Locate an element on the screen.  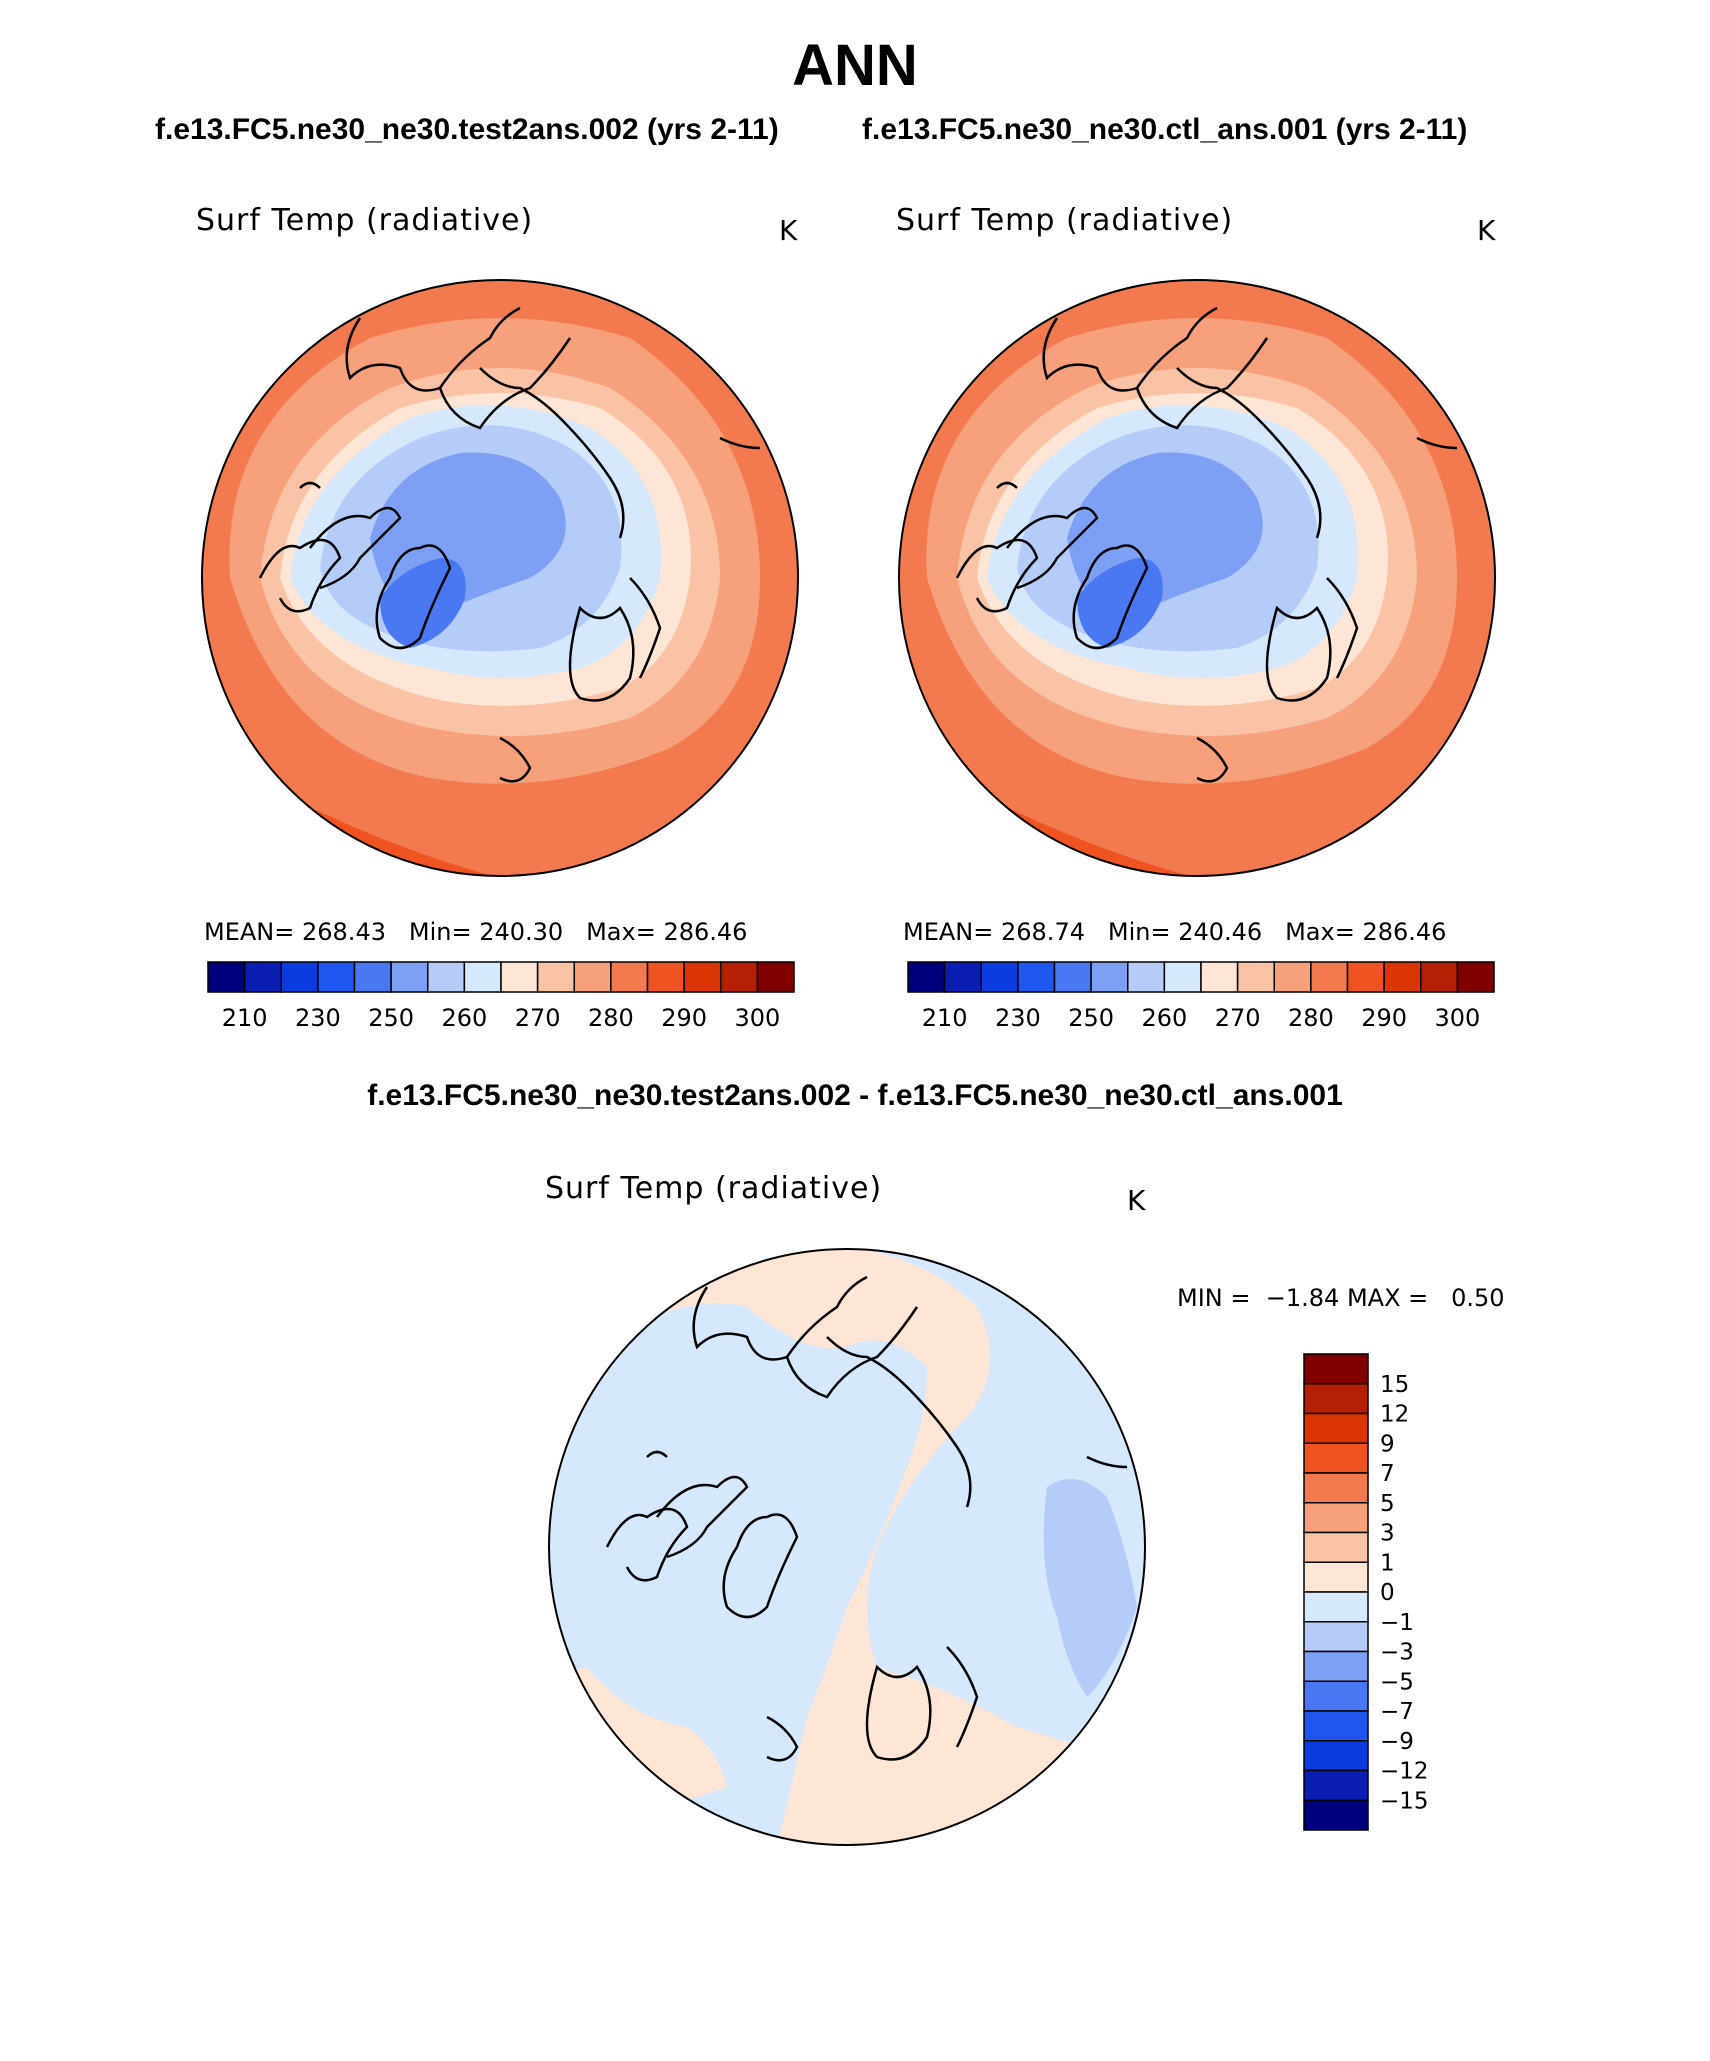
panel3-stats: MIN = −1.84 MAX = 0.50 is located at coordinates (1341, 1298).